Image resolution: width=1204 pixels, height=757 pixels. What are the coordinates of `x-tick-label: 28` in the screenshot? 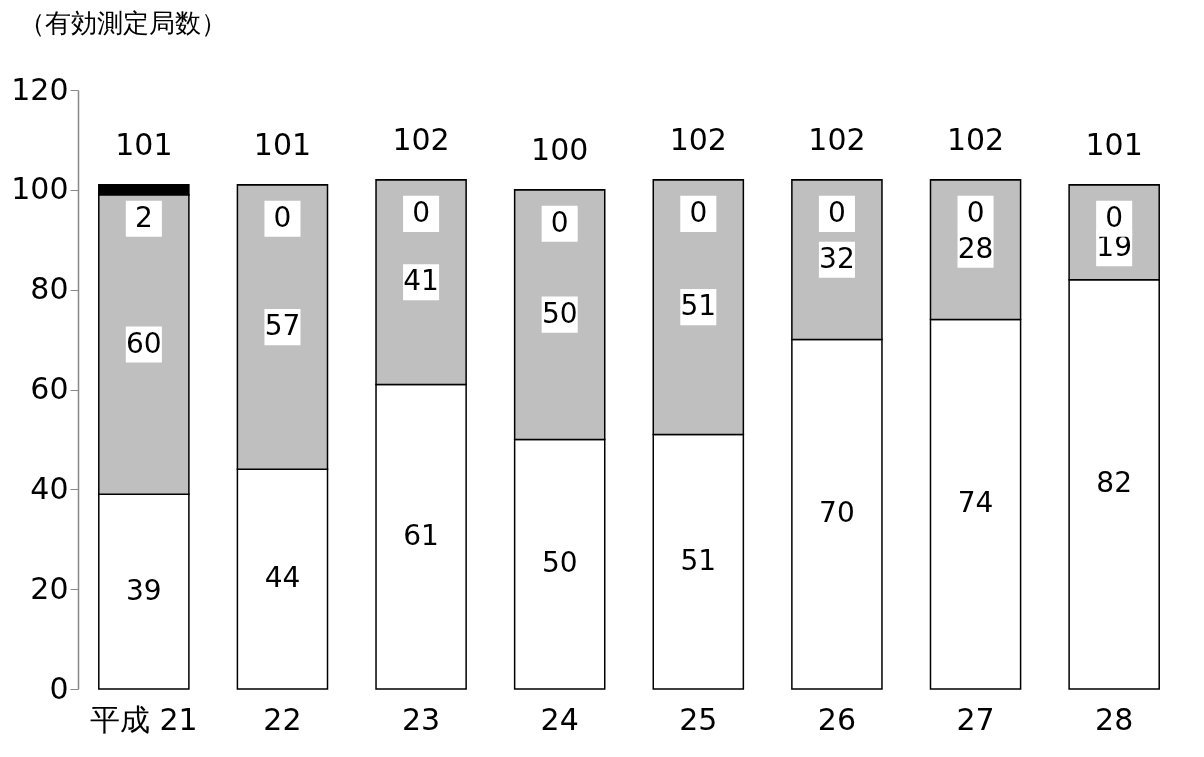 It's located at (1114, 719).